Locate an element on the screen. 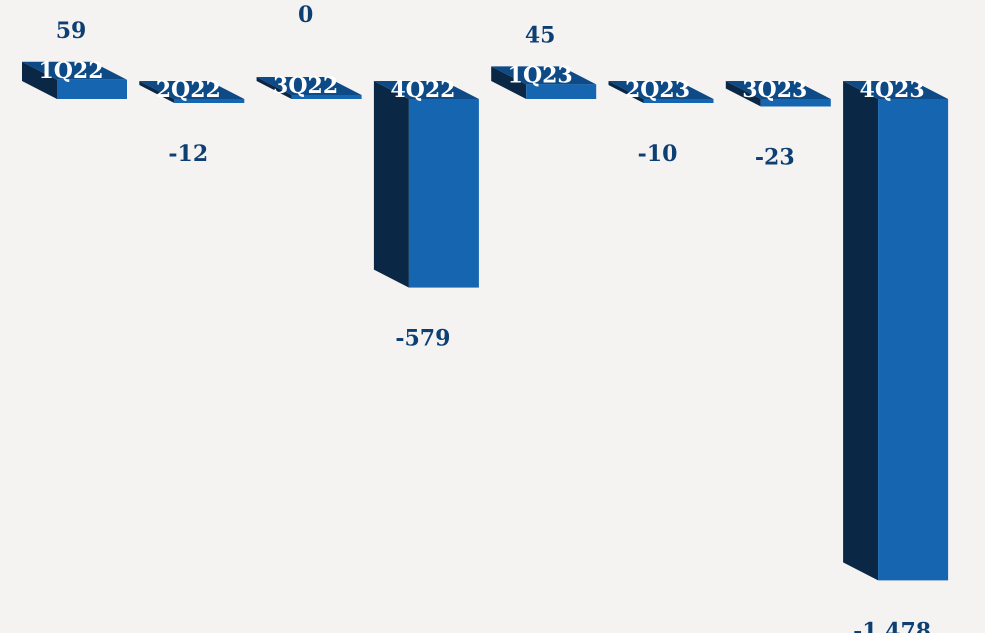  value-label-1q23: 45 is located at coordinates (540, 35).